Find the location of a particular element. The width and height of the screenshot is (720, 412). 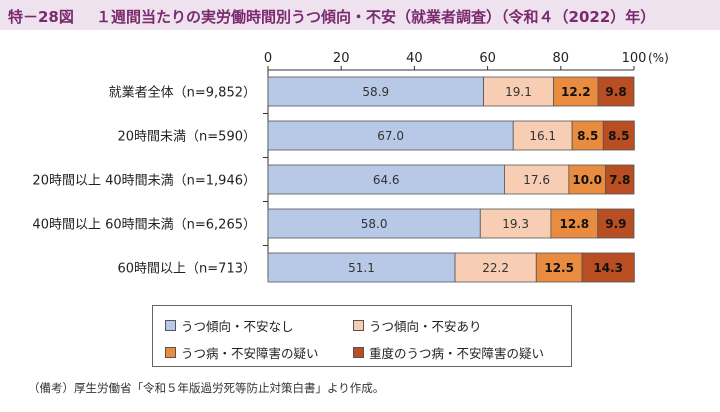

figure-label: 特－28図 is located at coordinates (41, 17).